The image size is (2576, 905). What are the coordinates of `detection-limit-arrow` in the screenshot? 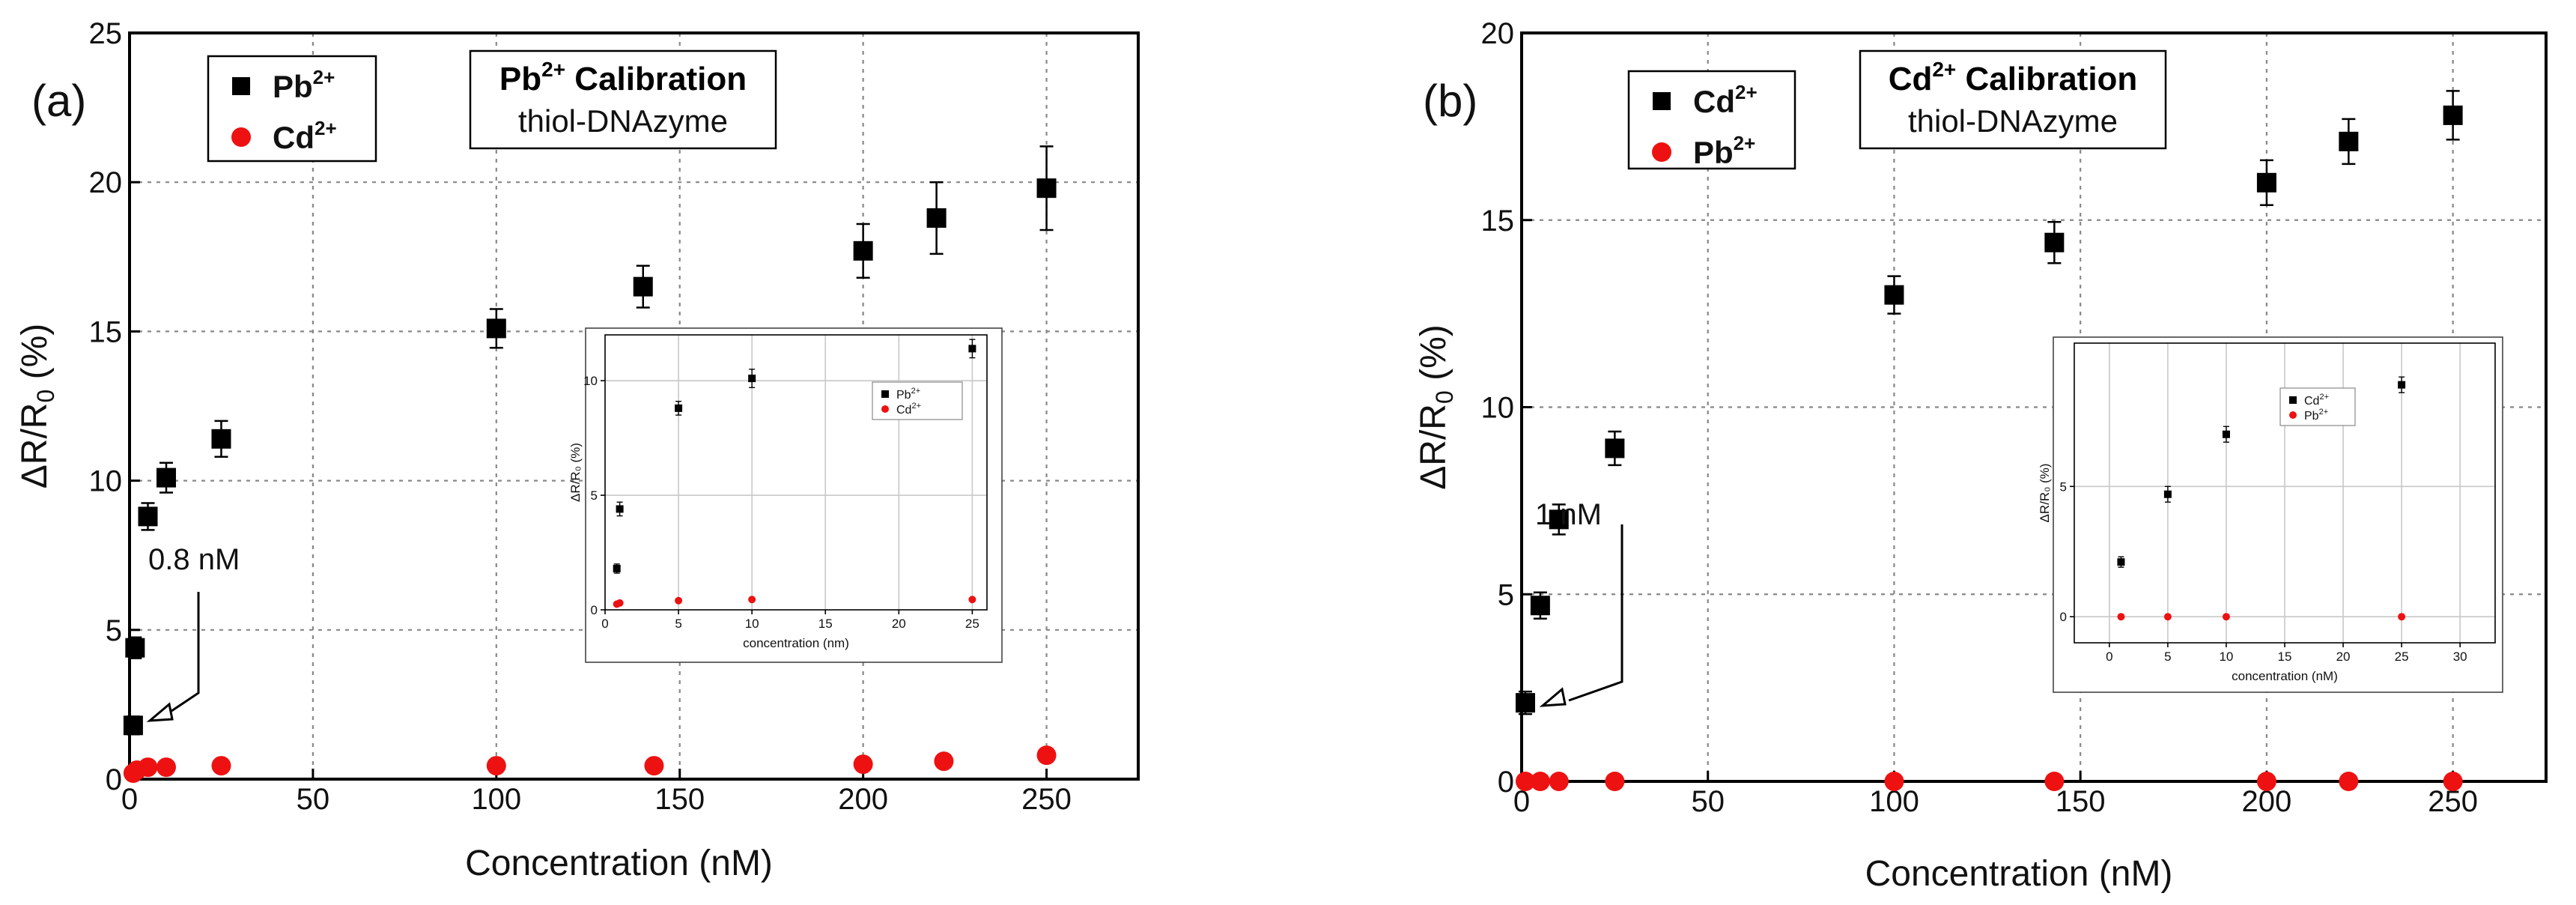 It's located at (1595, 613).